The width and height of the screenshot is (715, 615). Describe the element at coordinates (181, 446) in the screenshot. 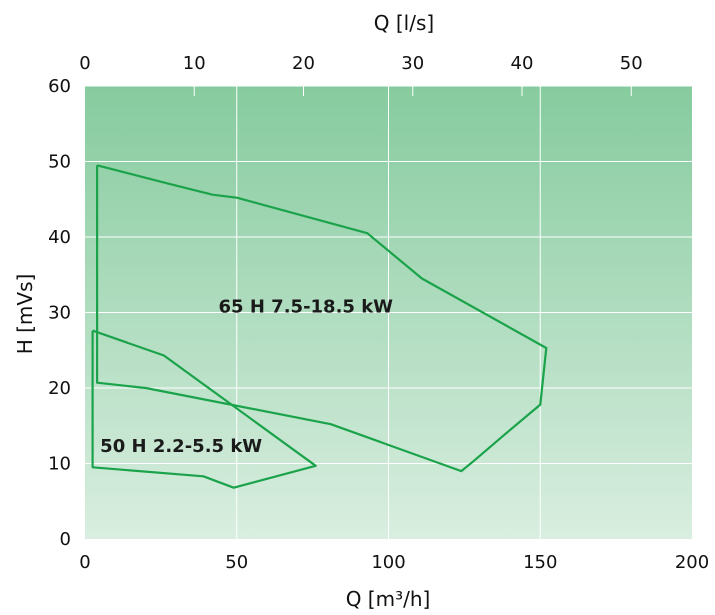

I see `series-label-1: 50 H 2.2-5.5 kW` at that location.